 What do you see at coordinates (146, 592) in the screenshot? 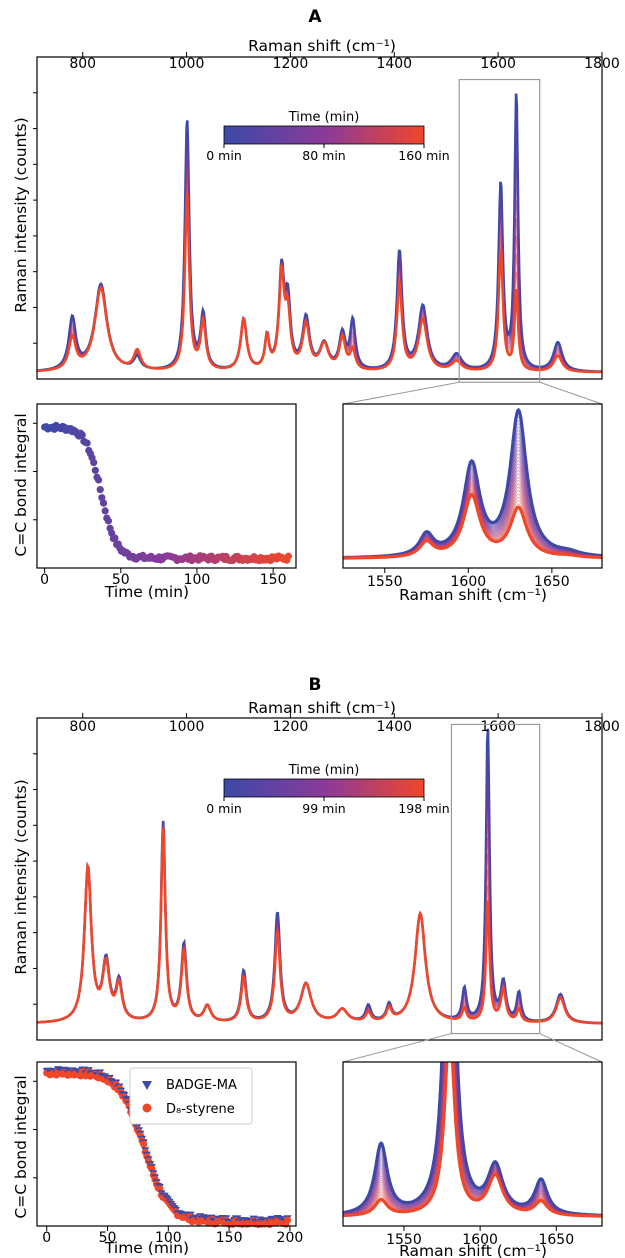
I see `a-kin-xlabel: Time (min)` at bounding box center [146, 592].